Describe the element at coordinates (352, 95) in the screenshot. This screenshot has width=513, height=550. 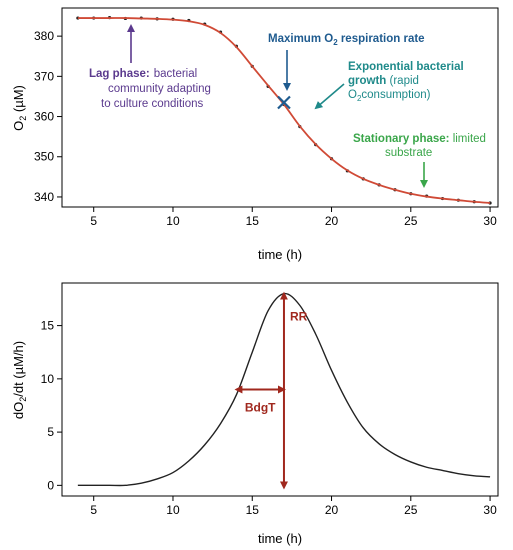
I see `exp-line3-pre: O` at that location.